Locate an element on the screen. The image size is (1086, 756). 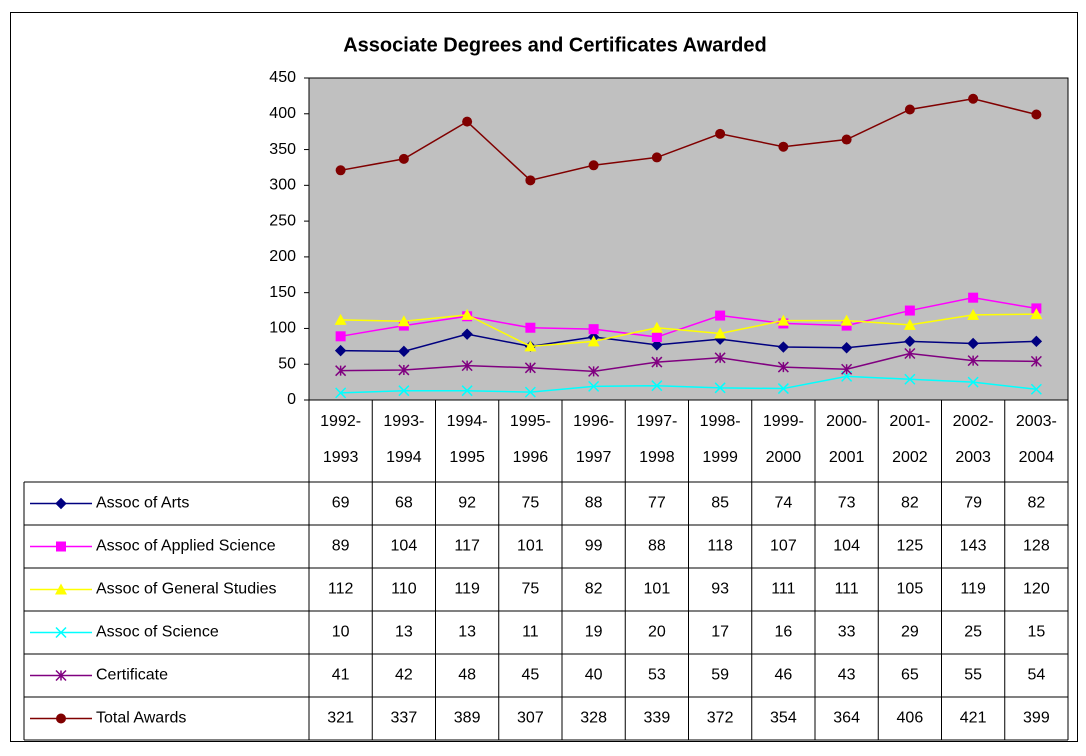
table-value: 389 is located at coordinates (467, 718).